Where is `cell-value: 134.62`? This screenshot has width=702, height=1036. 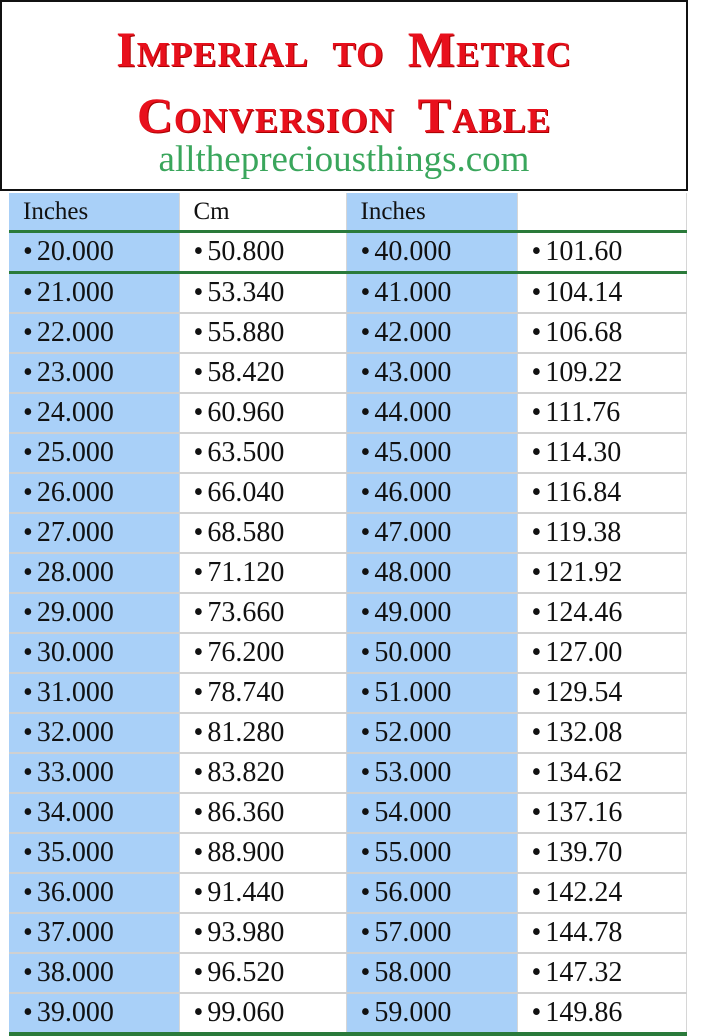
cell-value: 134.62 is located at coordinates (584, 772).